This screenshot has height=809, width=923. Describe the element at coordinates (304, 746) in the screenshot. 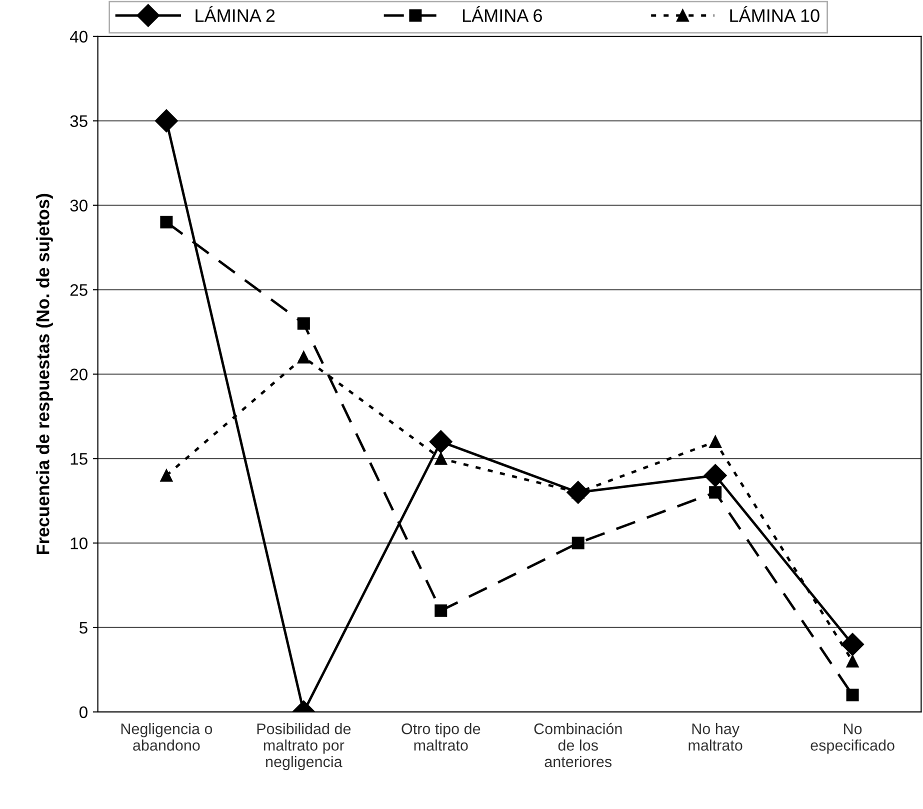

I see `x-tick-label: Posibilidad de maltrato por negligencia` at that location.